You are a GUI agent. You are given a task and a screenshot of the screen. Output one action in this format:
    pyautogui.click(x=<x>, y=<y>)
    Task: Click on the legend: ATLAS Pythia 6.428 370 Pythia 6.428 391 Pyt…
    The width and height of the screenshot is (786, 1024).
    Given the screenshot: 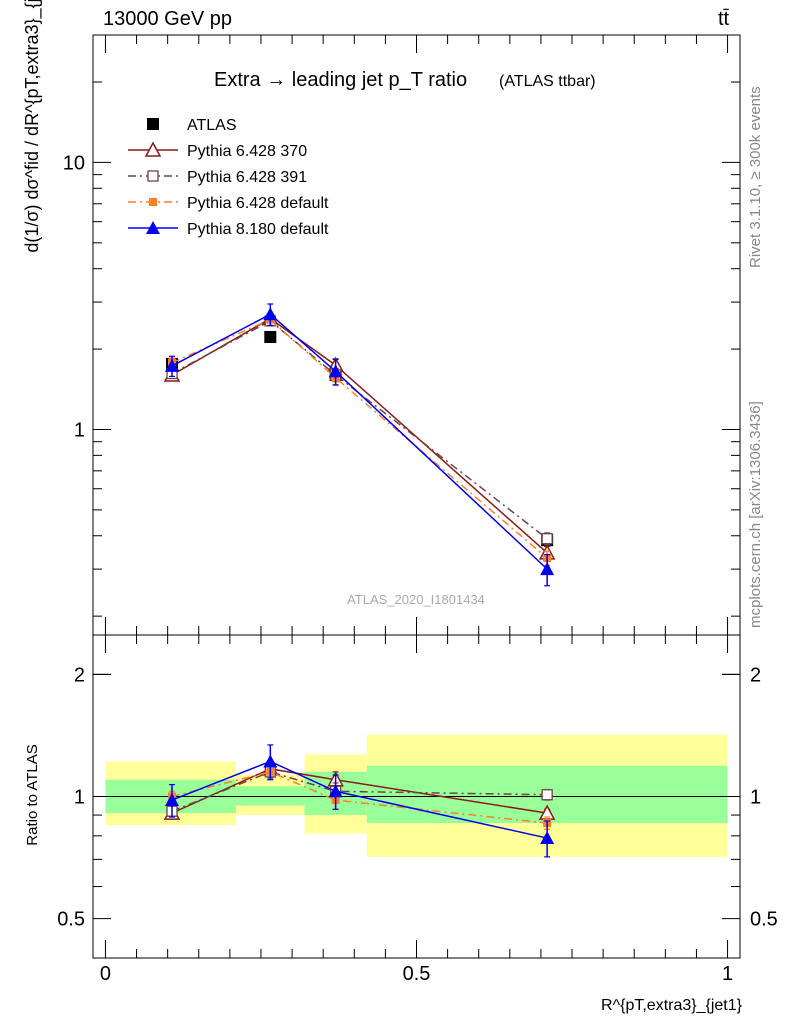 What is the action you would take?
    pyautogui.click(x=228, y=177)
    